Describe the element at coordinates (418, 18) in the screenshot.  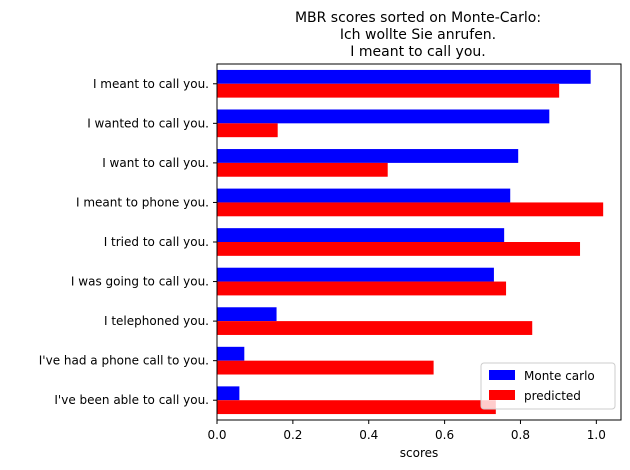
I see `title-line-1: MBR scores sorted on Monte-Carlo:` at that location.